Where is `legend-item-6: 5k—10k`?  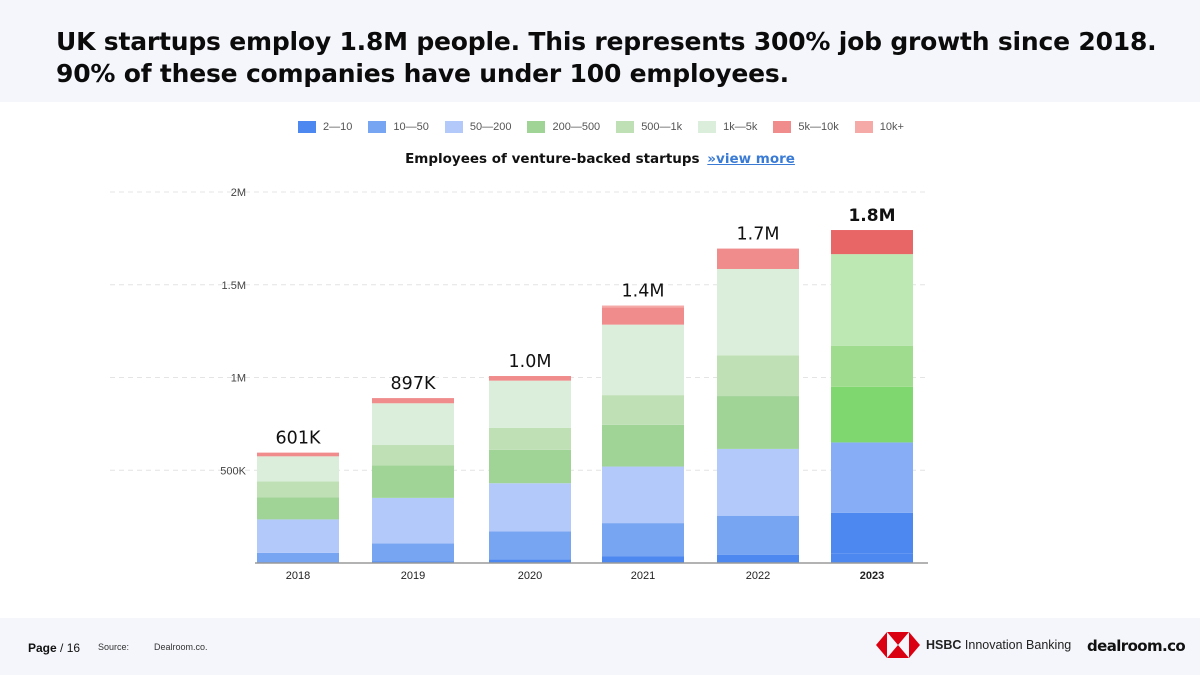 legend-item-6: 5k—10k is located at coordinates (806, 127).